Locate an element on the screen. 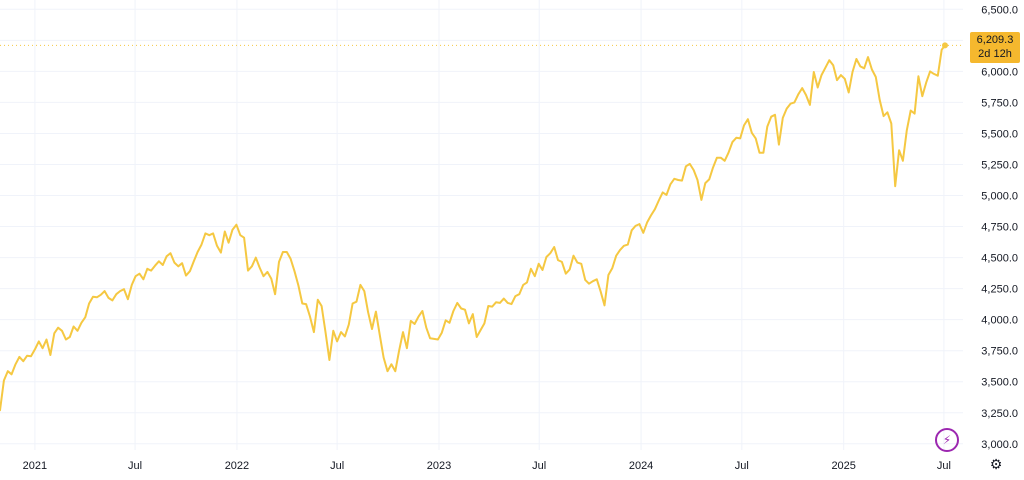 The height and width of the screenshot is (480, 1024). y-tick-label: 3,250.0 is located at coordinates (999, 414).